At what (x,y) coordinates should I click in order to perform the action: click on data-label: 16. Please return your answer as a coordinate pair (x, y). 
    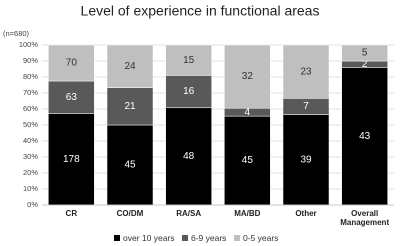
    Looking at the image, I should click on (189, 91).